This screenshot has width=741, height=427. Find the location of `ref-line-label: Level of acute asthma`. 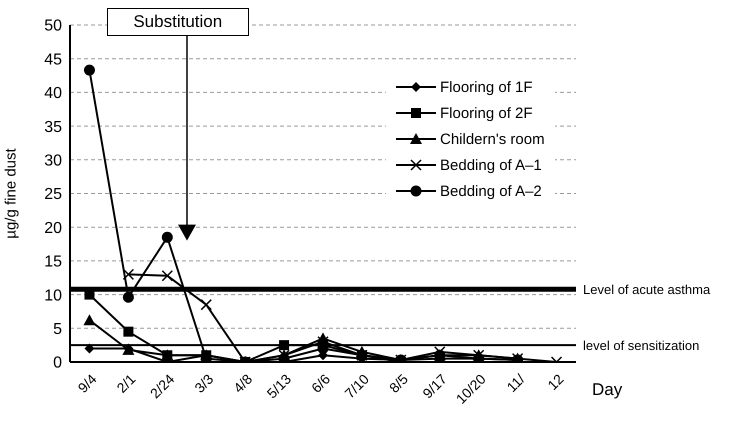

ref-line-label: Level of acute asthma is located at coordinates (647, 289).